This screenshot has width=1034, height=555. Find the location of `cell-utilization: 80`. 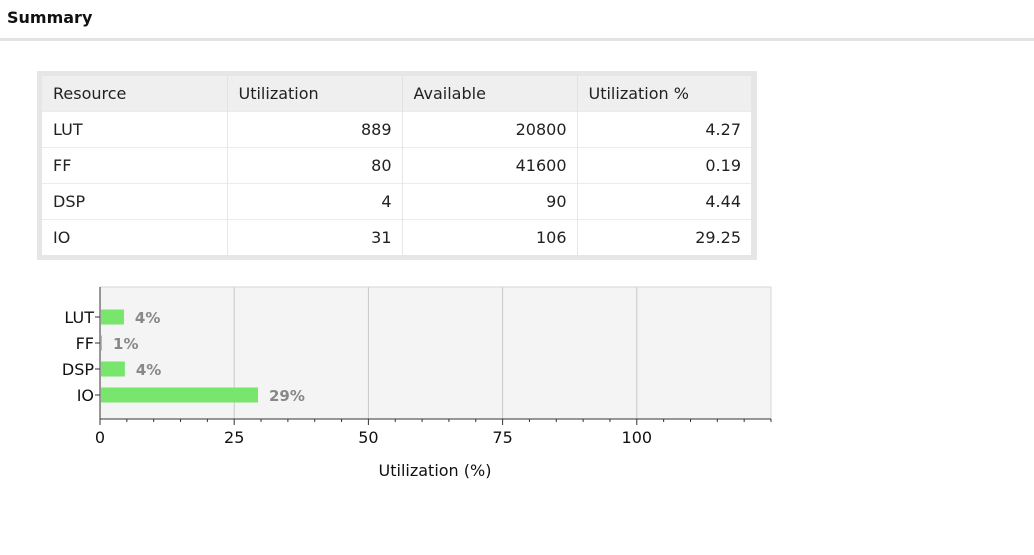

cell-utilization: 80 is located at coordinates (315, 165).